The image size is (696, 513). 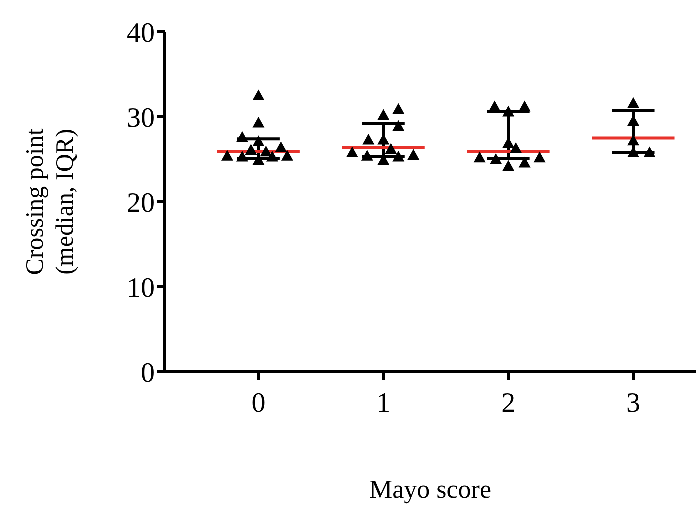 What do you see at coordinates (141, 33) in the screenshot?
I see `y-tick-label: 40` at bounding box center [141, 33].